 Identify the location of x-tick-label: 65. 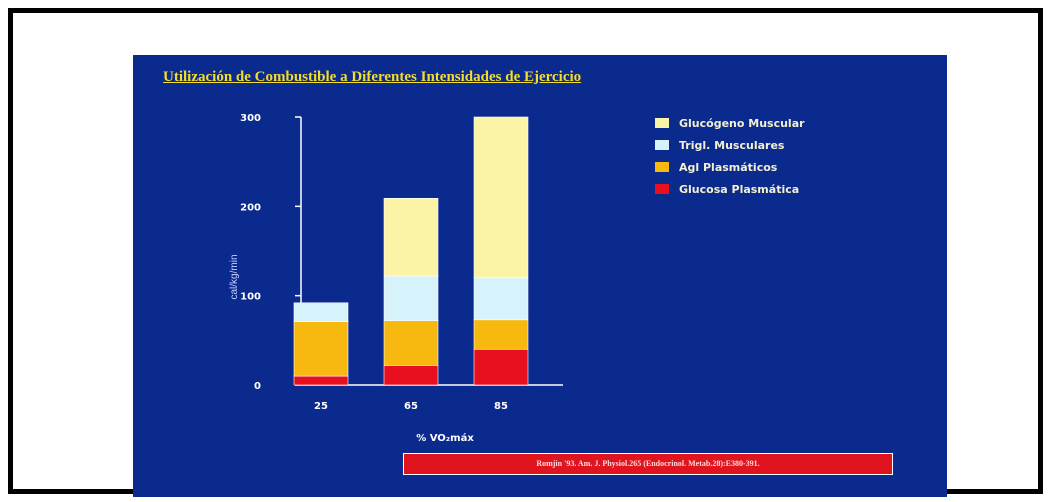
(411, 406).